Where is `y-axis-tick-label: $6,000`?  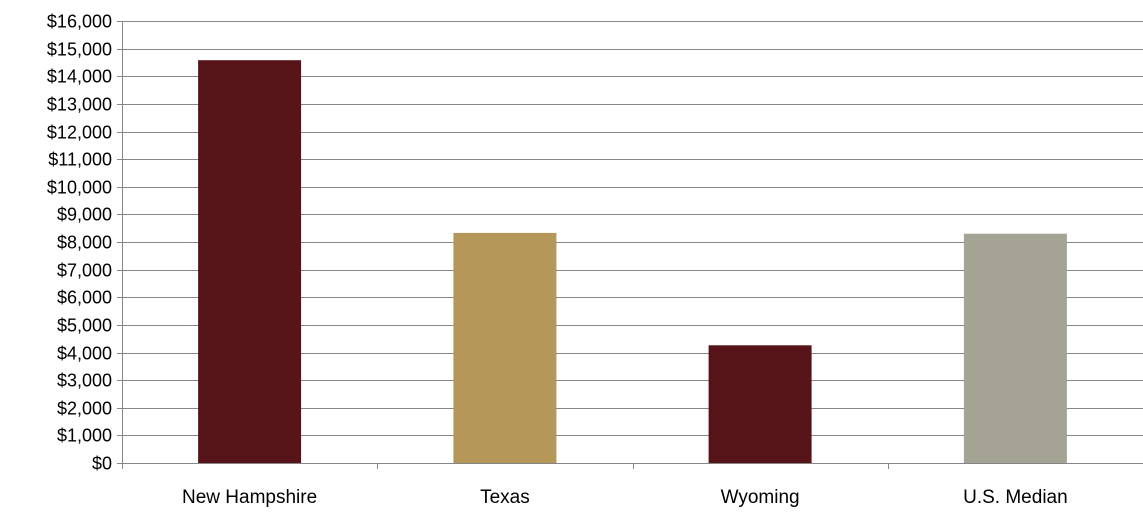 y-axis-tick-label: $6,000 is located at coordinates (84, 298).